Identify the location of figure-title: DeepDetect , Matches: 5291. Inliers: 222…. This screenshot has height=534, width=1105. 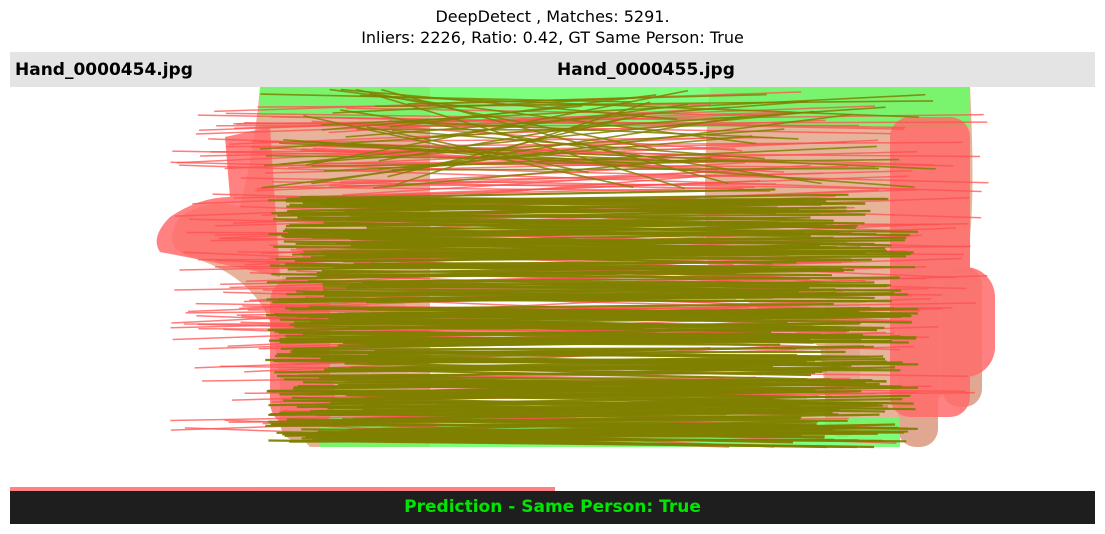
(552, 27).